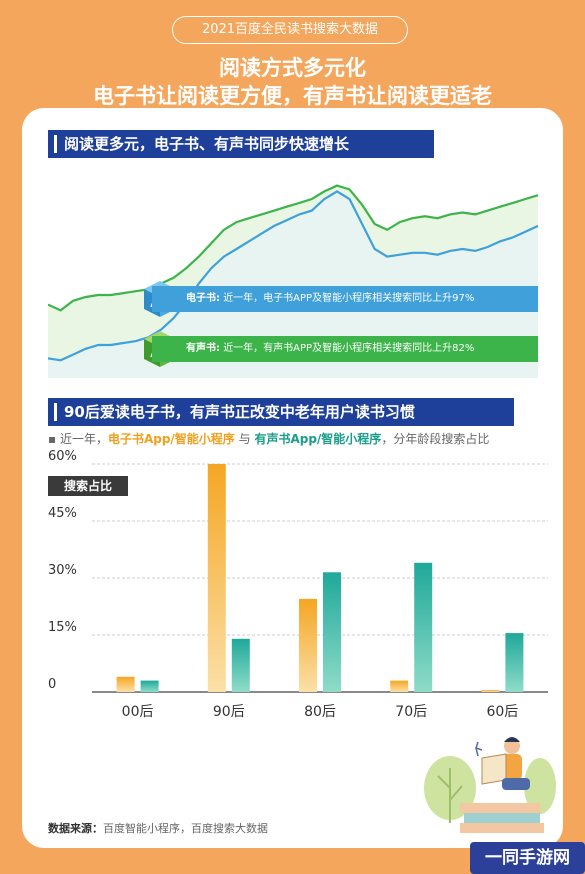 The width and height of the screenshot is (585, 874). Describe the element at coordinates (281, 412) in the screenshot. I see `section2-title: 90后爱读电子书，有声书正改变中老年用户读书习惯` at that location.